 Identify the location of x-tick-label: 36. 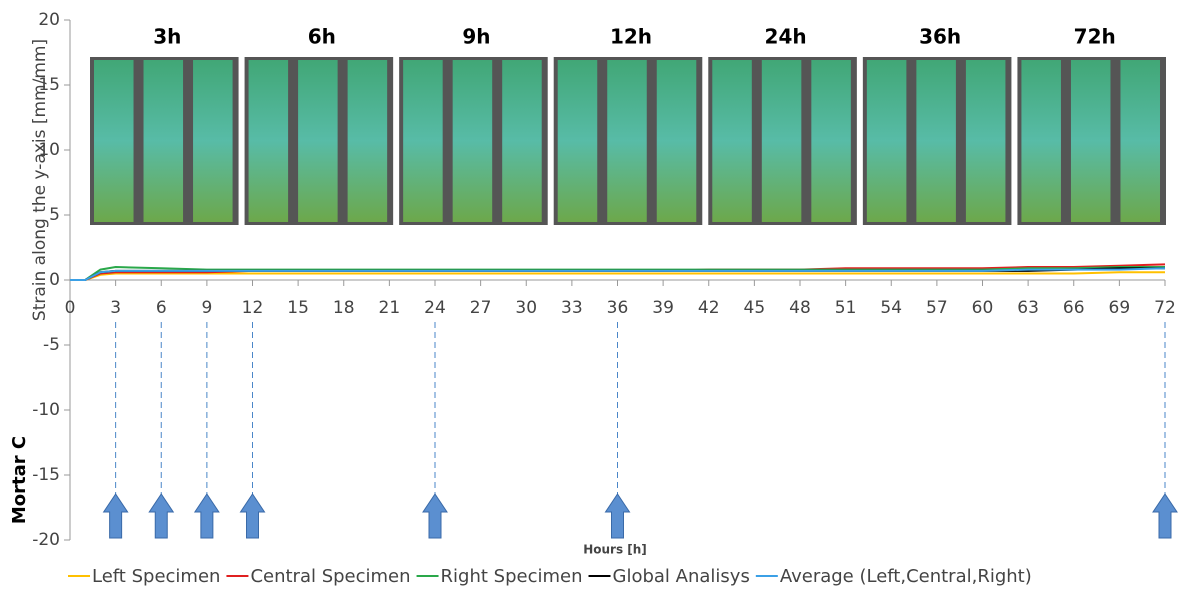
(618, 308).